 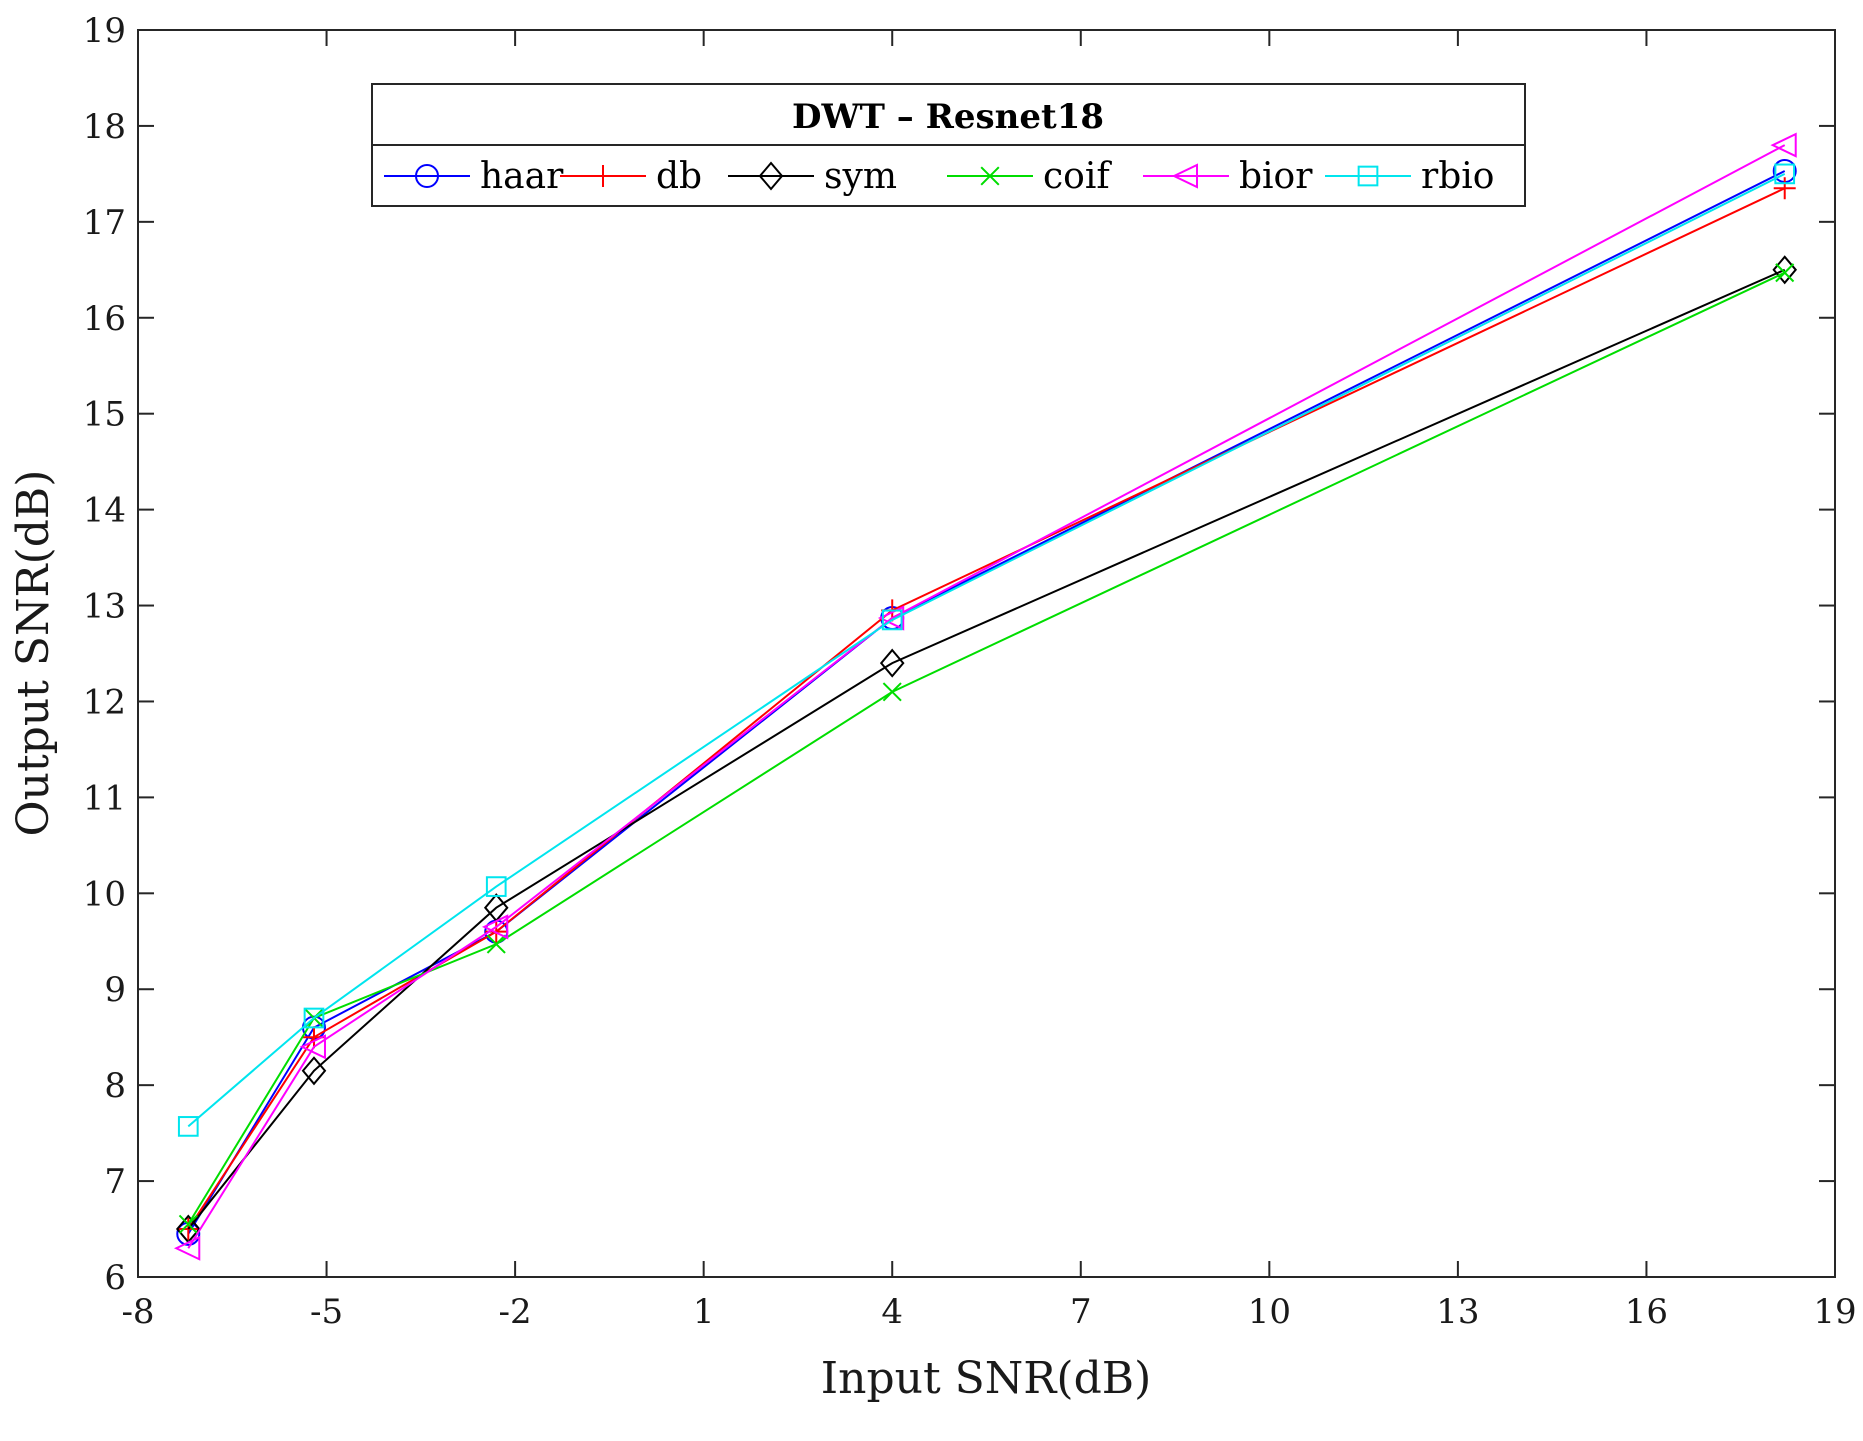 What do you see at coordinates (1409, 176) in the screenshot?
I see `legend-item-rbio: rbio` at bounding box center [1409, 176].